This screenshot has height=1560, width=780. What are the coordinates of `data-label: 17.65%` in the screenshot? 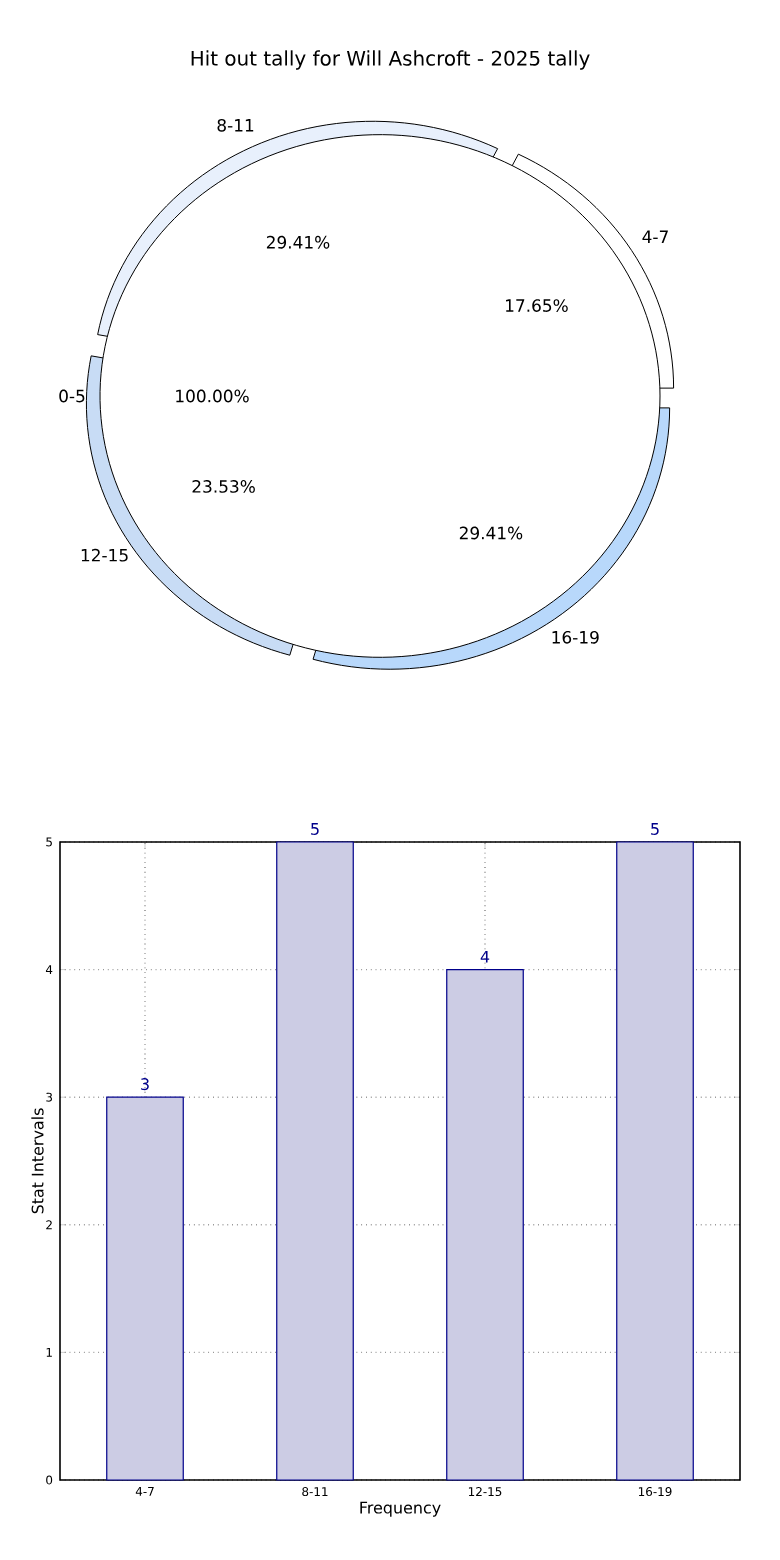 It's located at (537, 305).